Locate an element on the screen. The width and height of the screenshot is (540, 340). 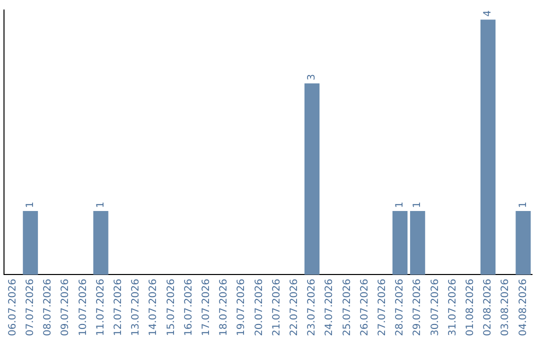
x-tick-label: 21.07.2026 is located at coordinates (276, 307).